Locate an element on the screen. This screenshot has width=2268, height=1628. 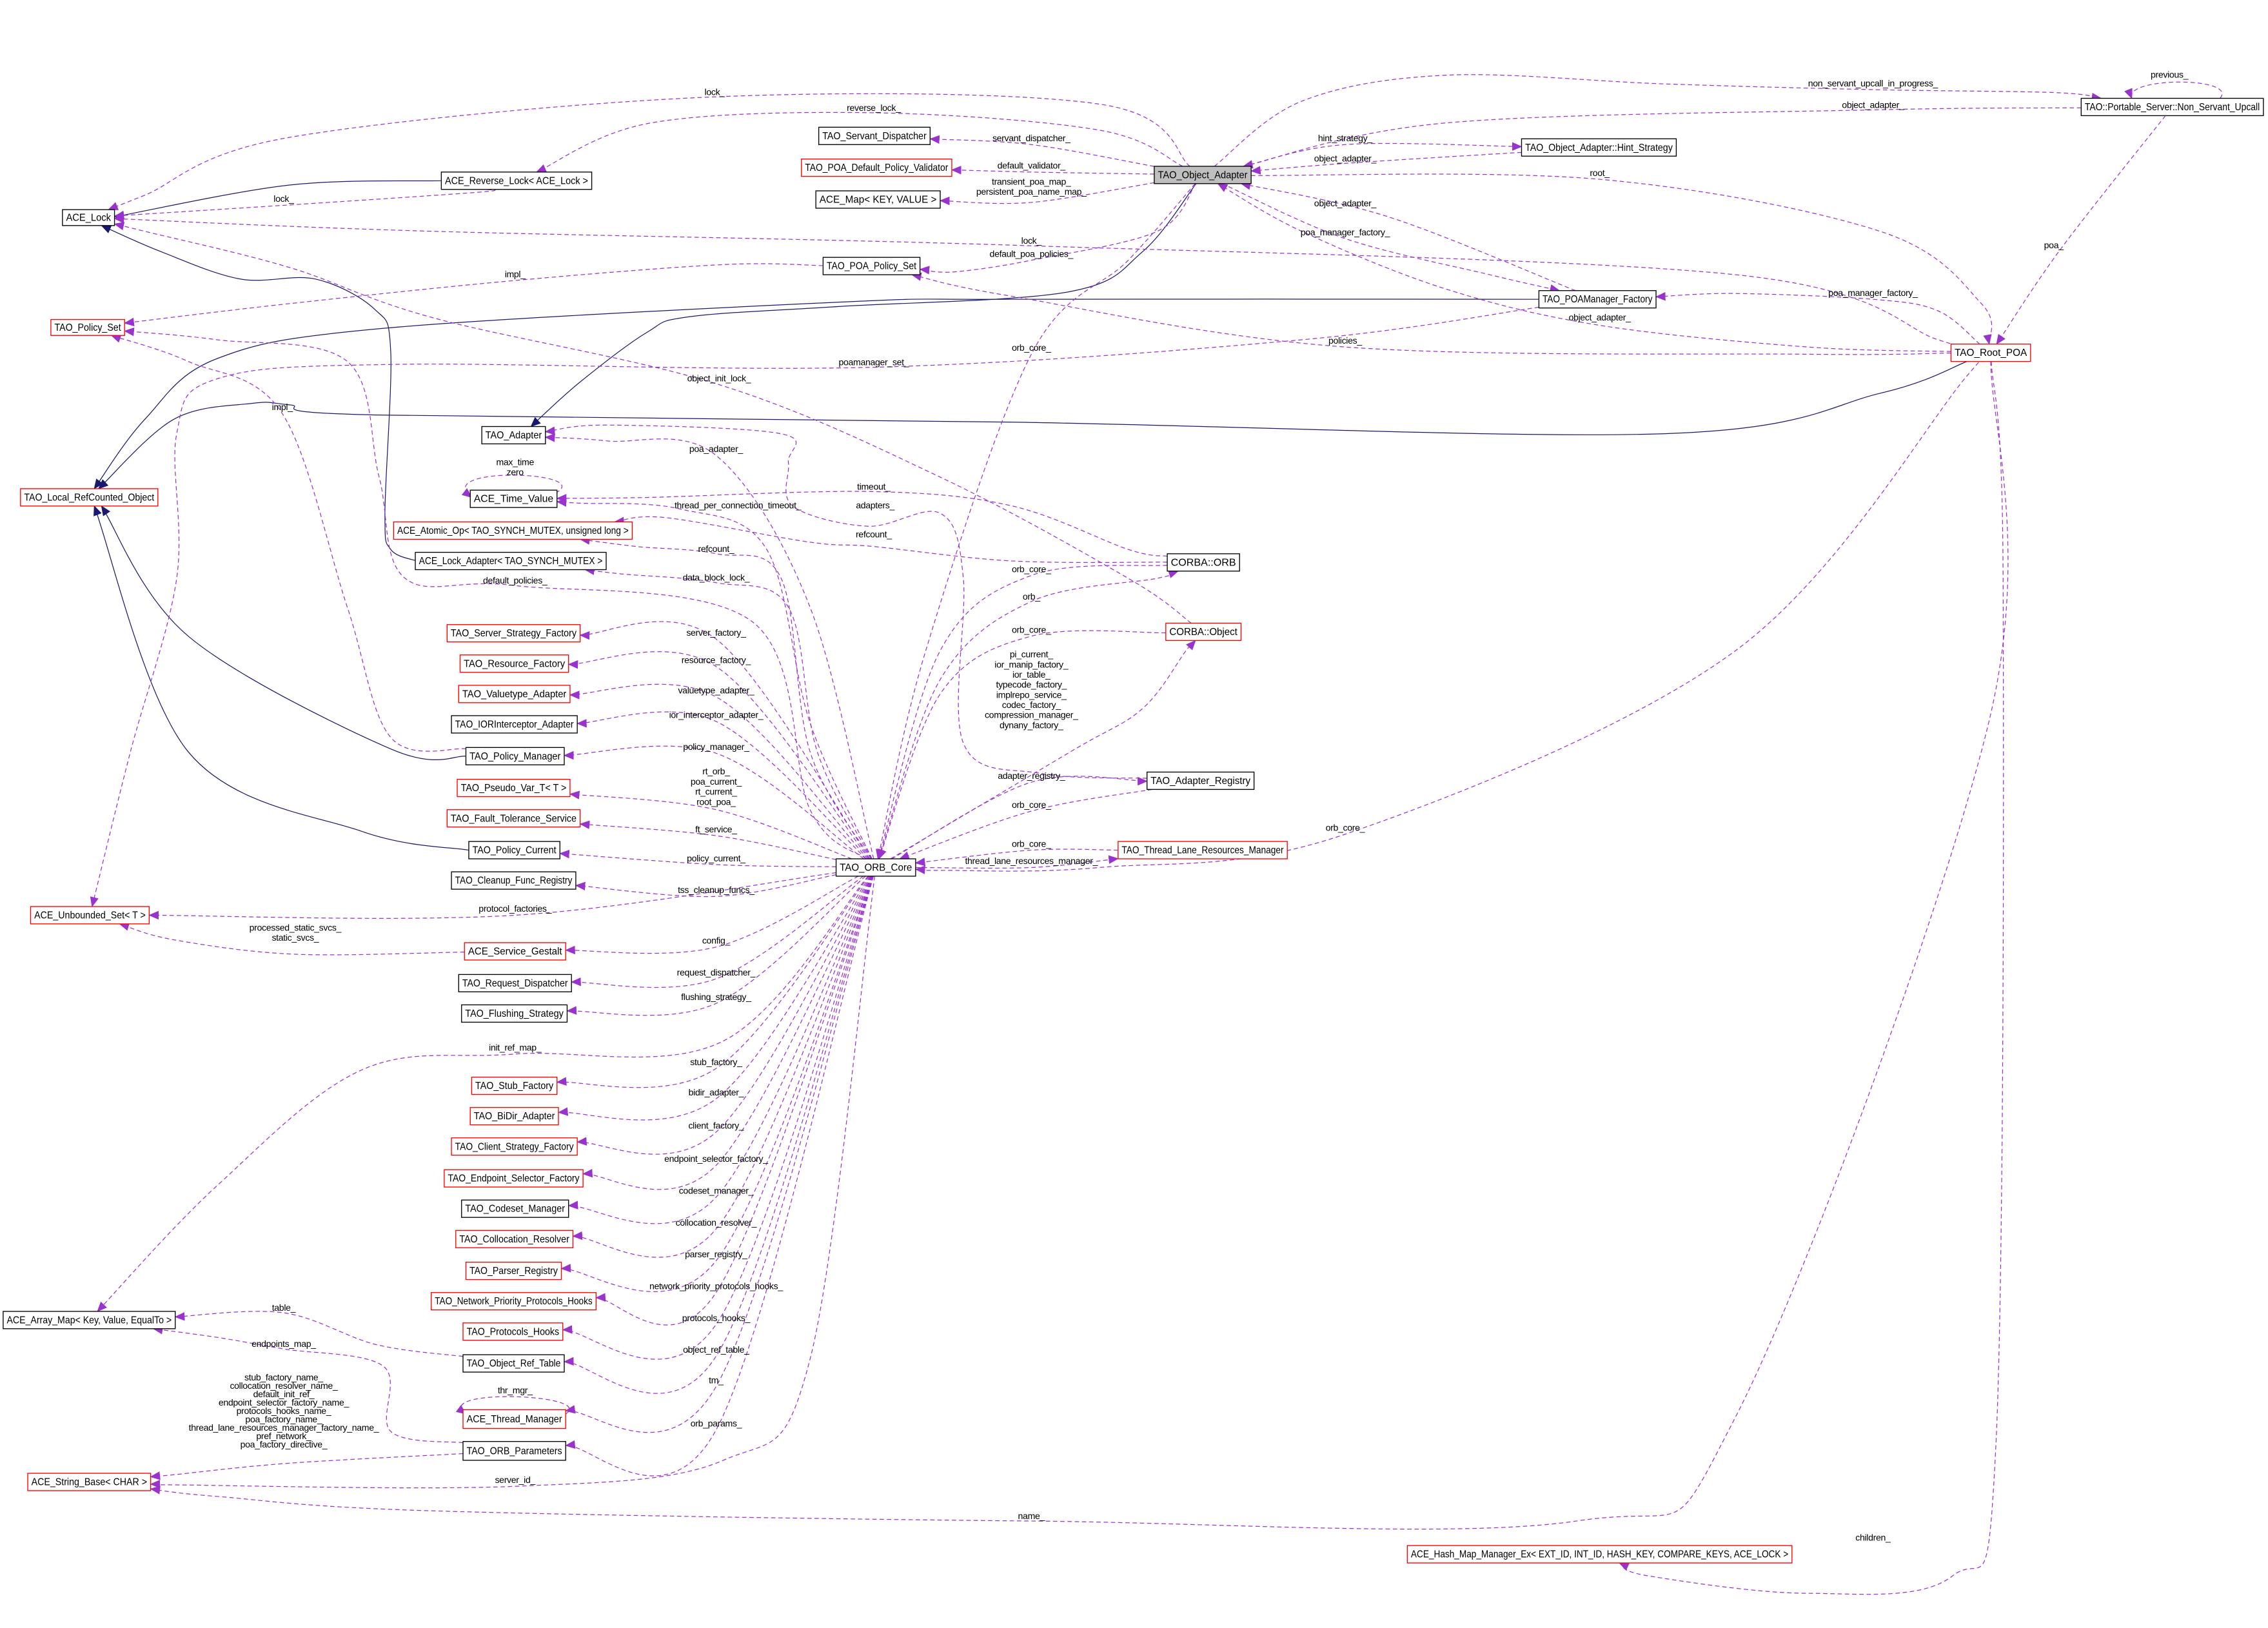
class-name: TAO_POA_Default_Policy_Validator is located at coordinates (876, 168).